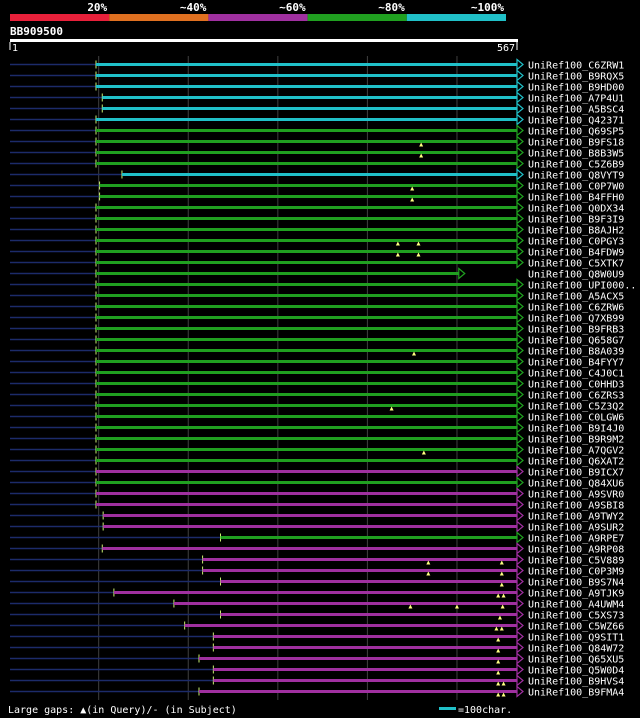  Describe the element at coordinates (506, 48) in the screenshot. I see `query-end-label: 567` at that location.